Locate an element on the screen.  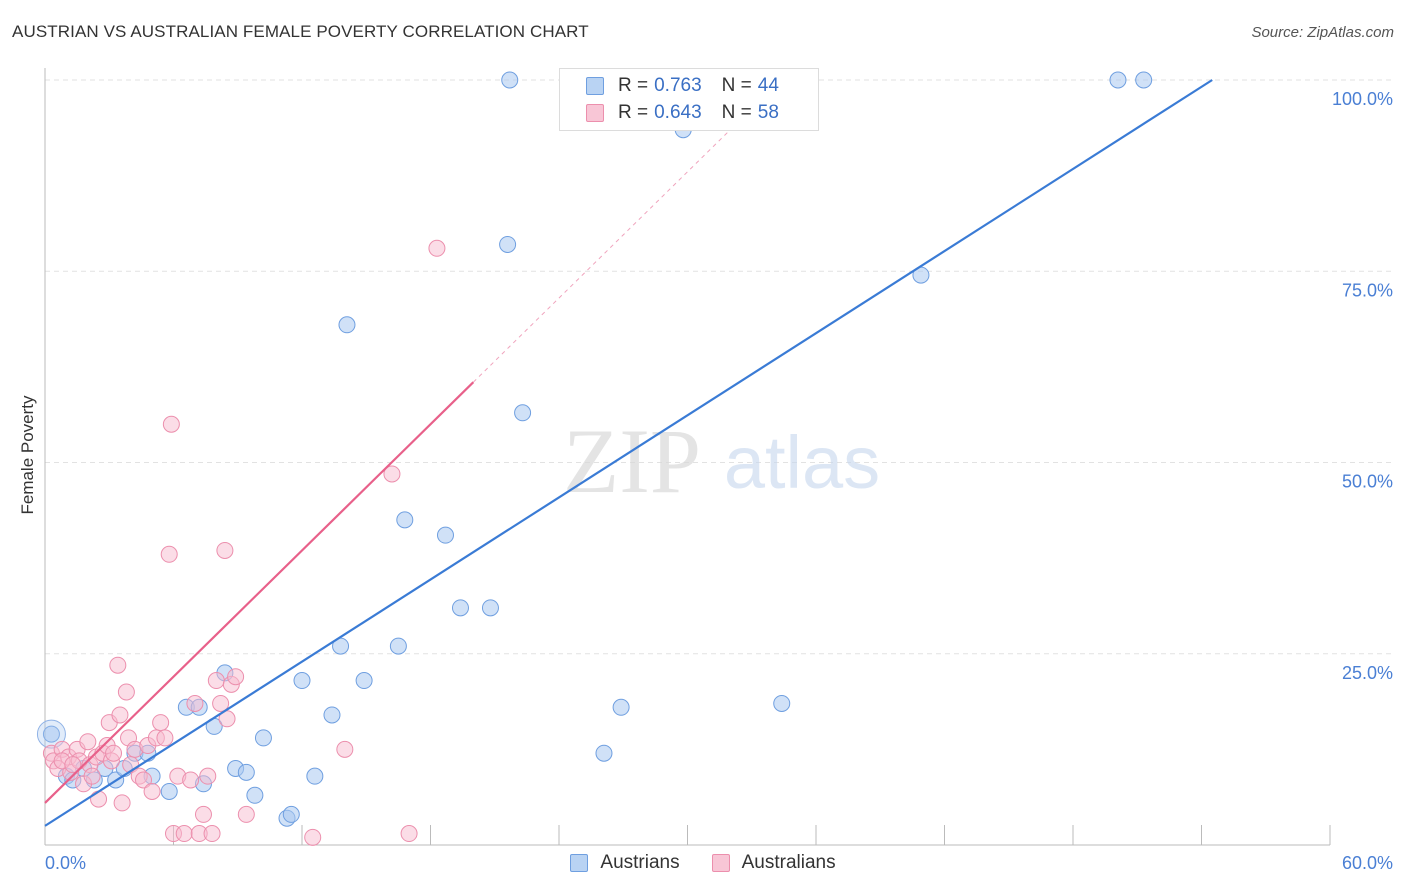
series-legend-australians: Australians is located at coordinates (773, 863).